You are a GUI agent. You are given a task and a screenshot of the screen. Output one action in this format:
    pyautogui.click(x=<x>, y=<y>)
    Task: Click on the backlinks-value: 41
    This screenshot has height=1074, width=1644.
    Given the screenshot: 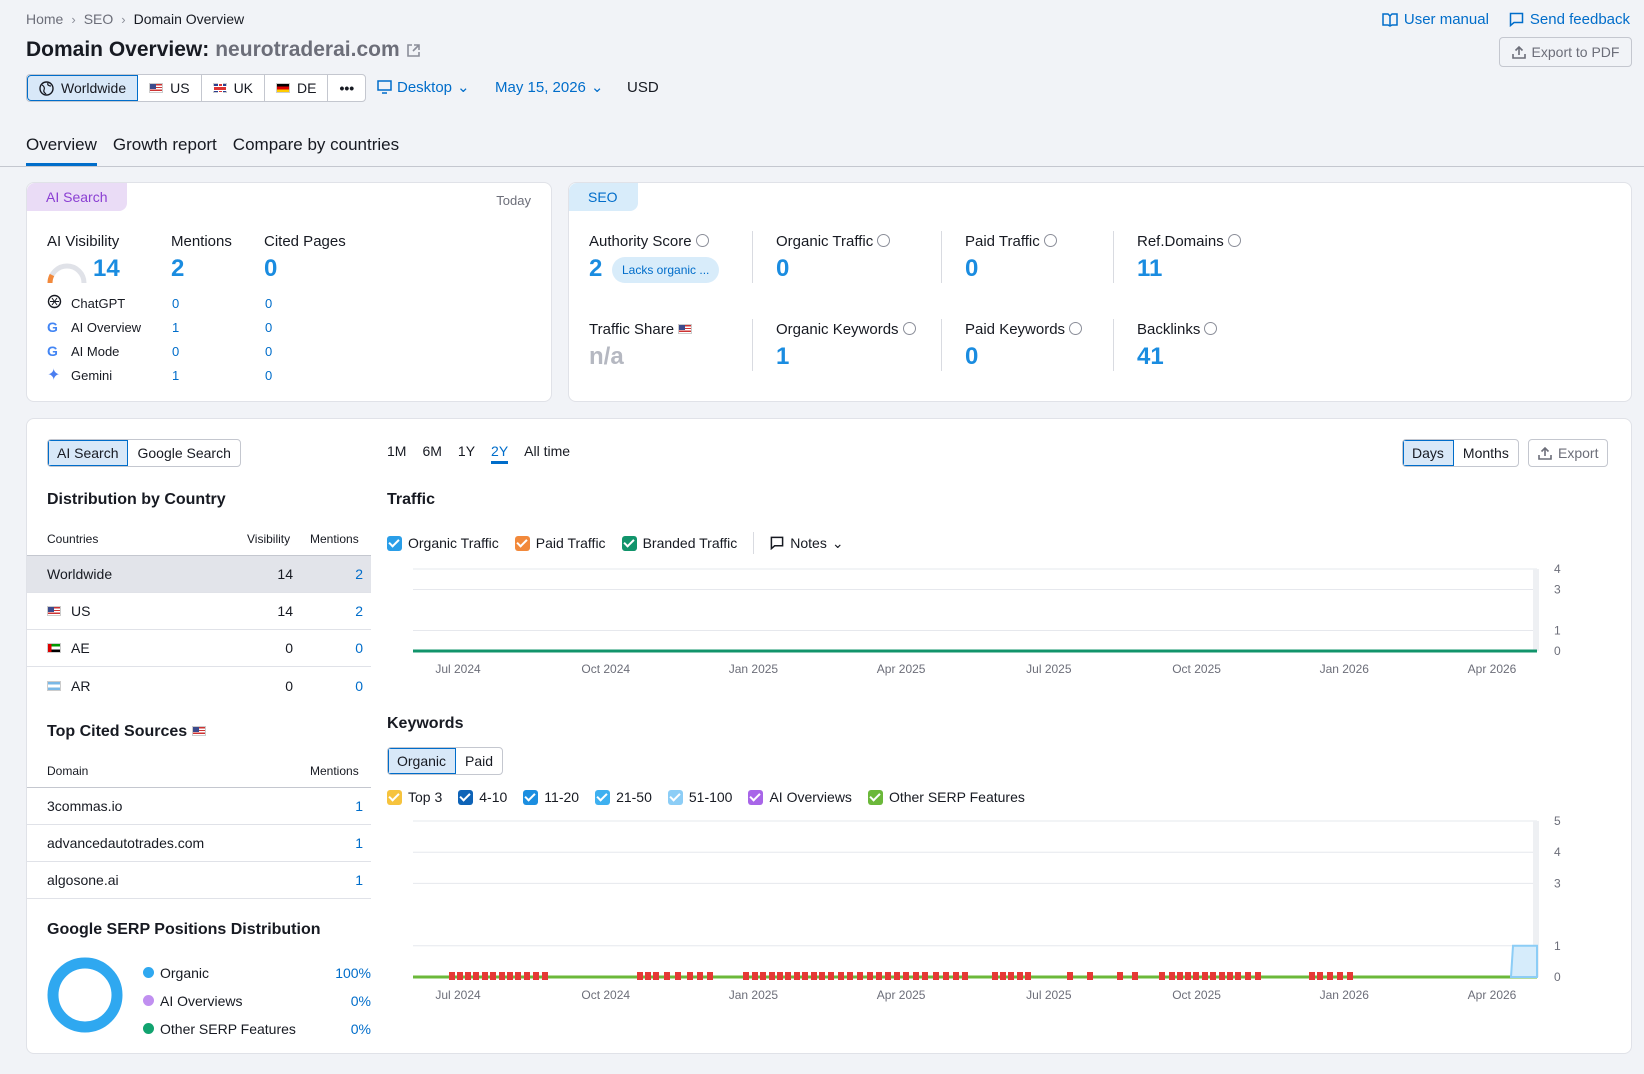 What is the action you would take?
    pyautogui.click(x=1150, y=356)
    